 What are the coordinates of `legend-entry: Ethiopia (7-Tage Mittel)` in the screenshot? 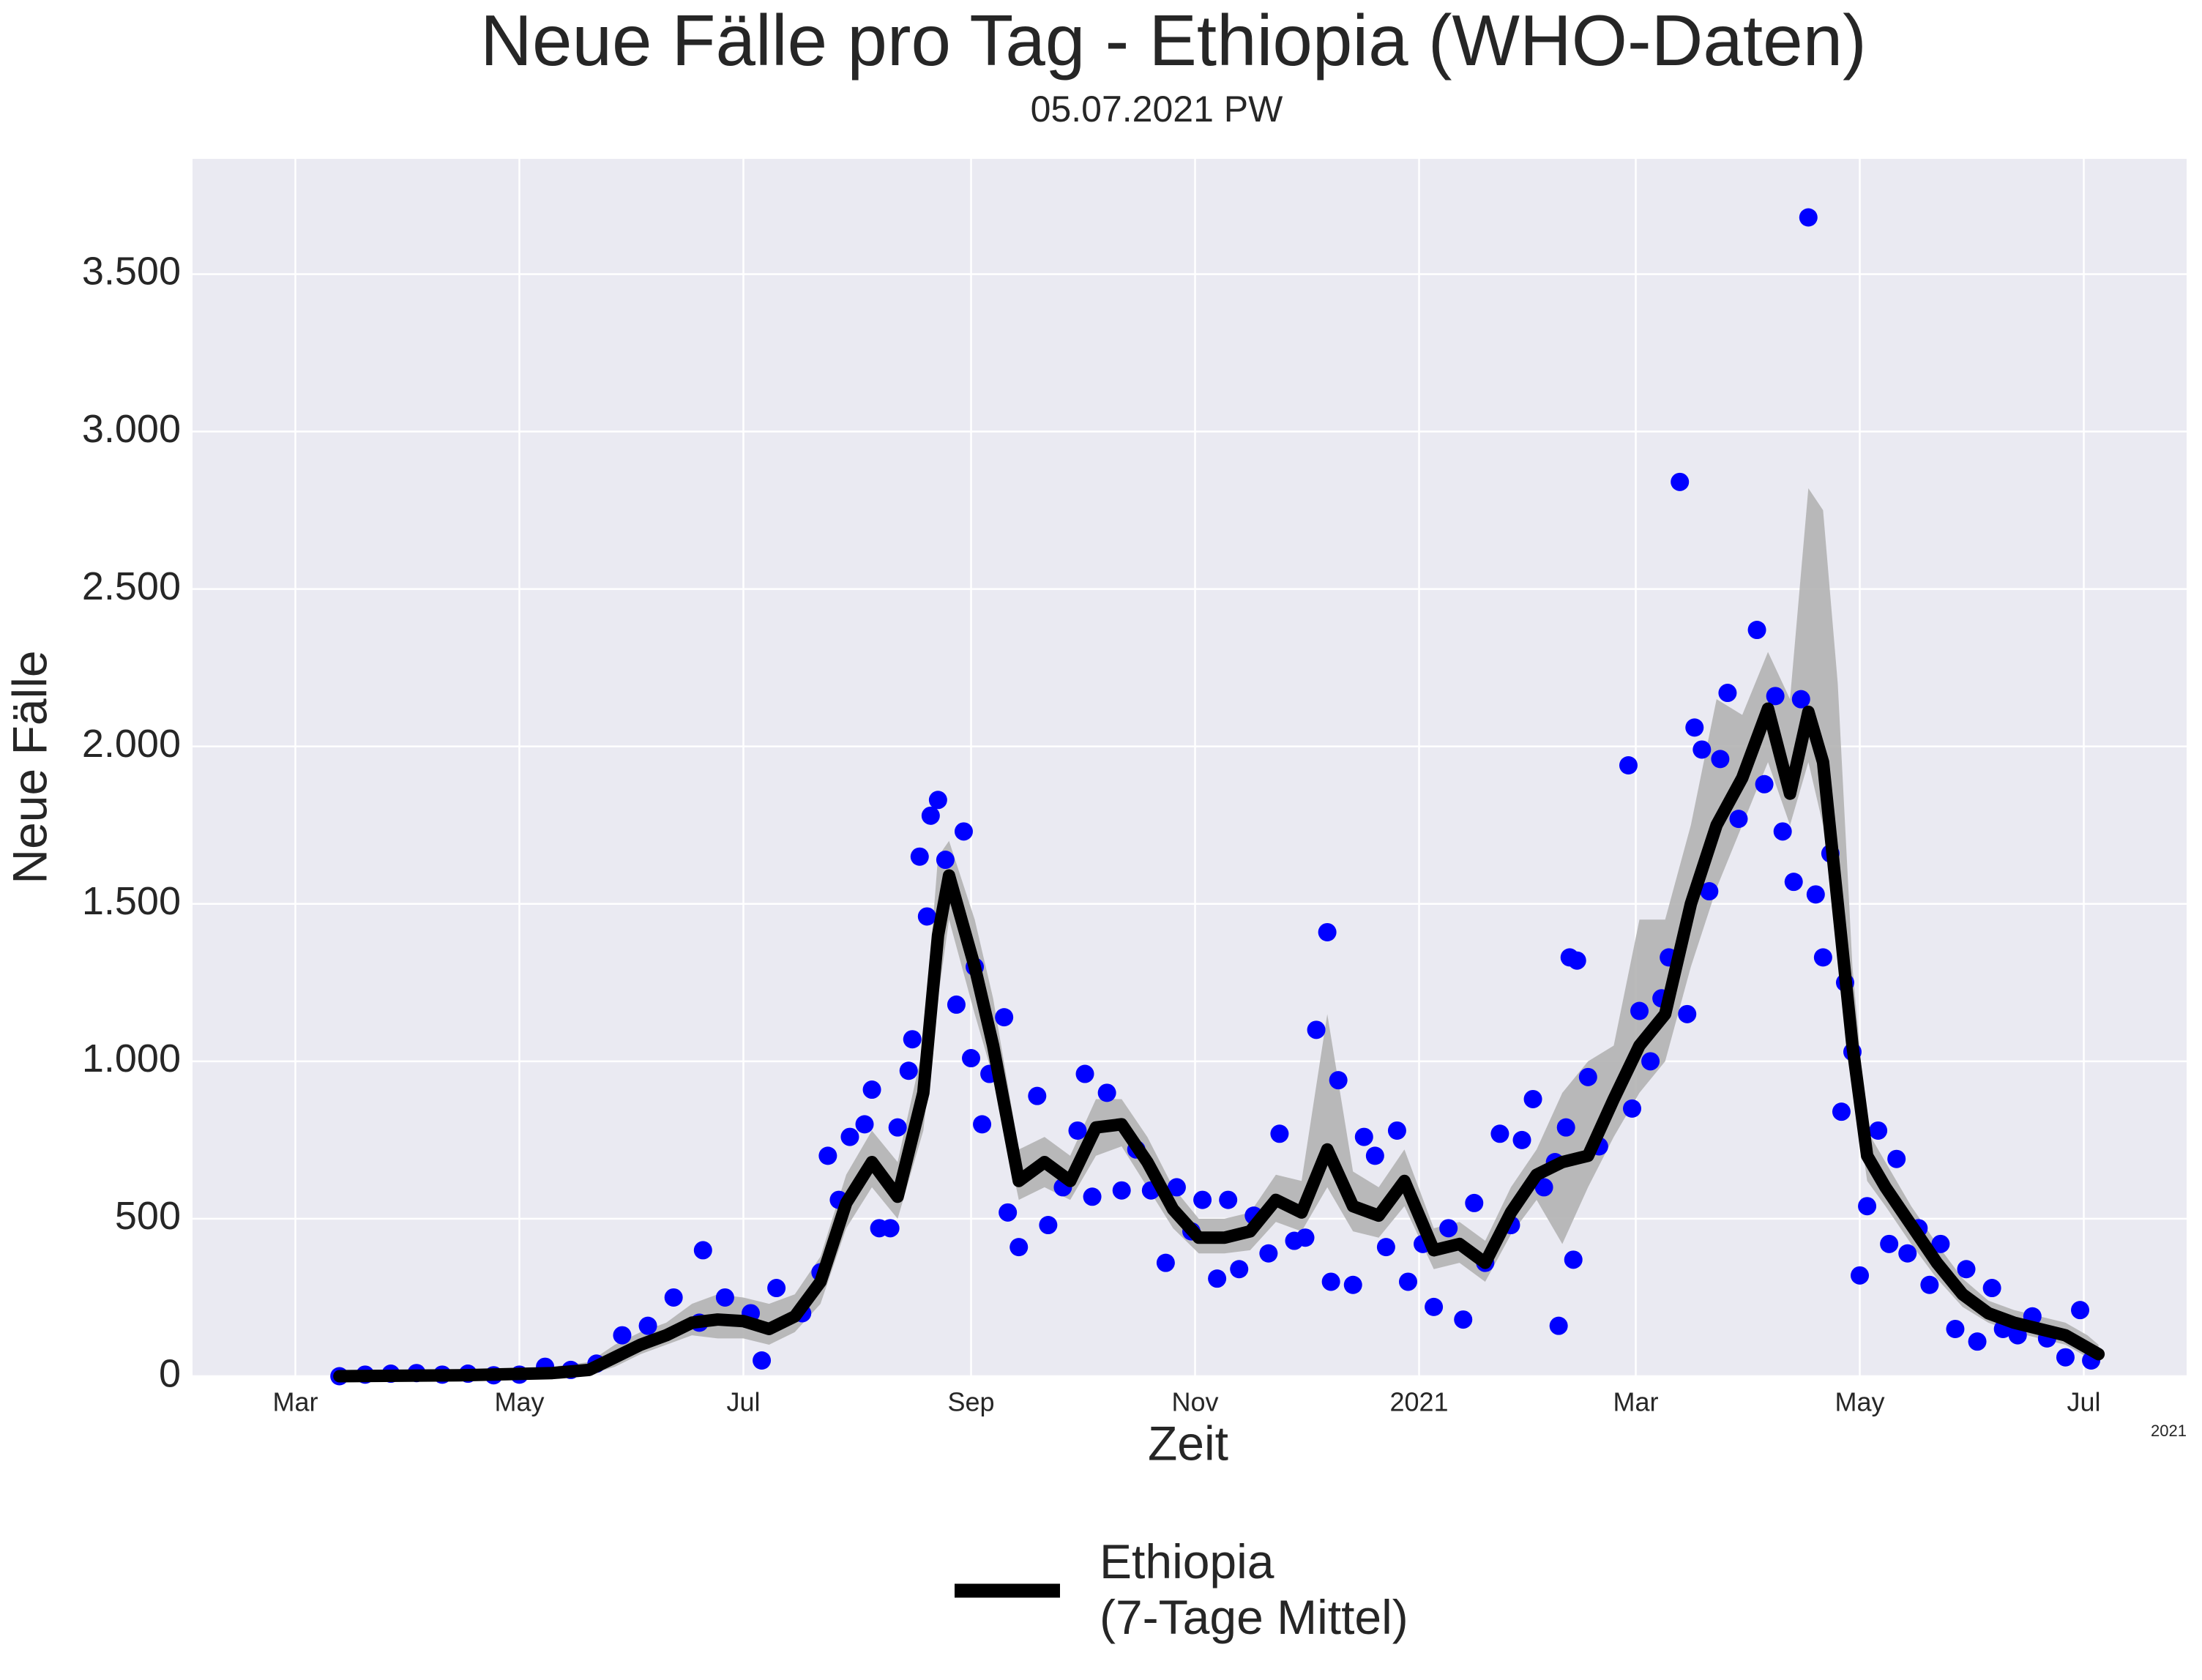 It's located at (1254, 1589).